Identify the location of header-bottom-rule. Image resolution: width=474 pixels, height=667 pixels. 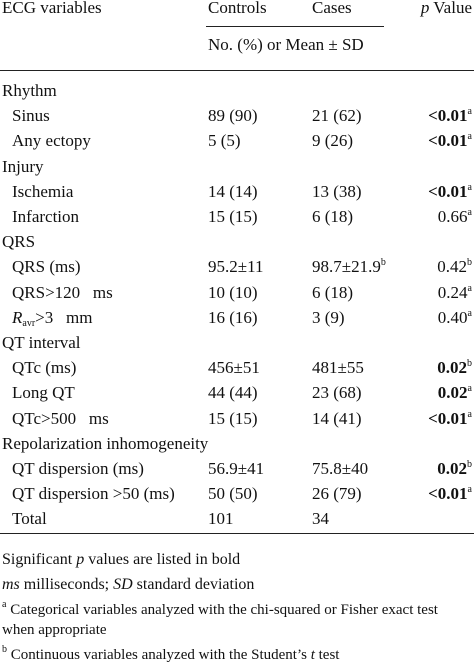
(237, 70).